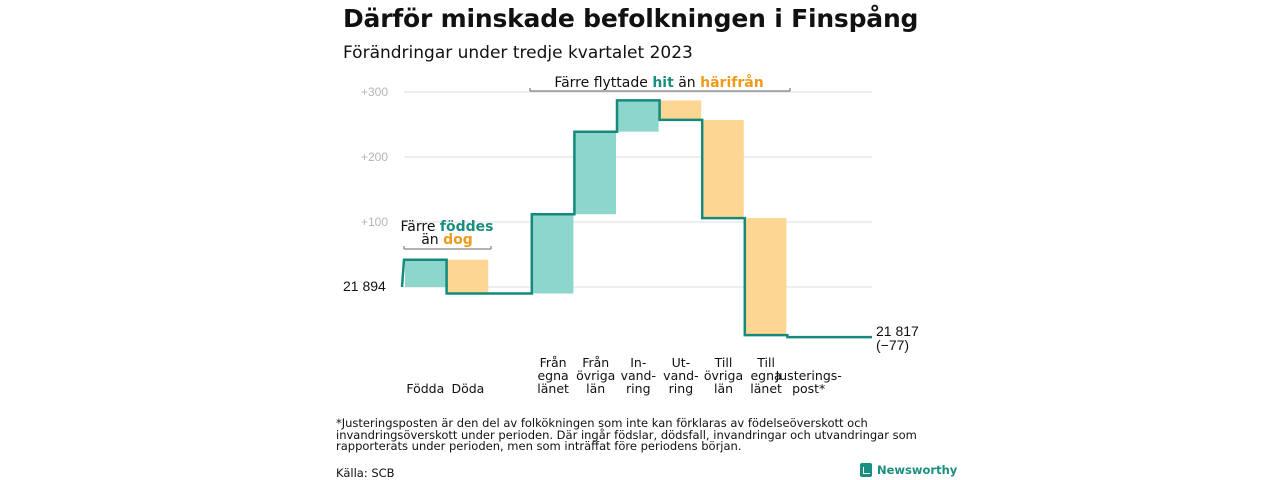 This screenshot has height=480, width=1280. Describe the element at coordinates (681, 362) in the screenshot. I see `category-label: Ut-` at that location.